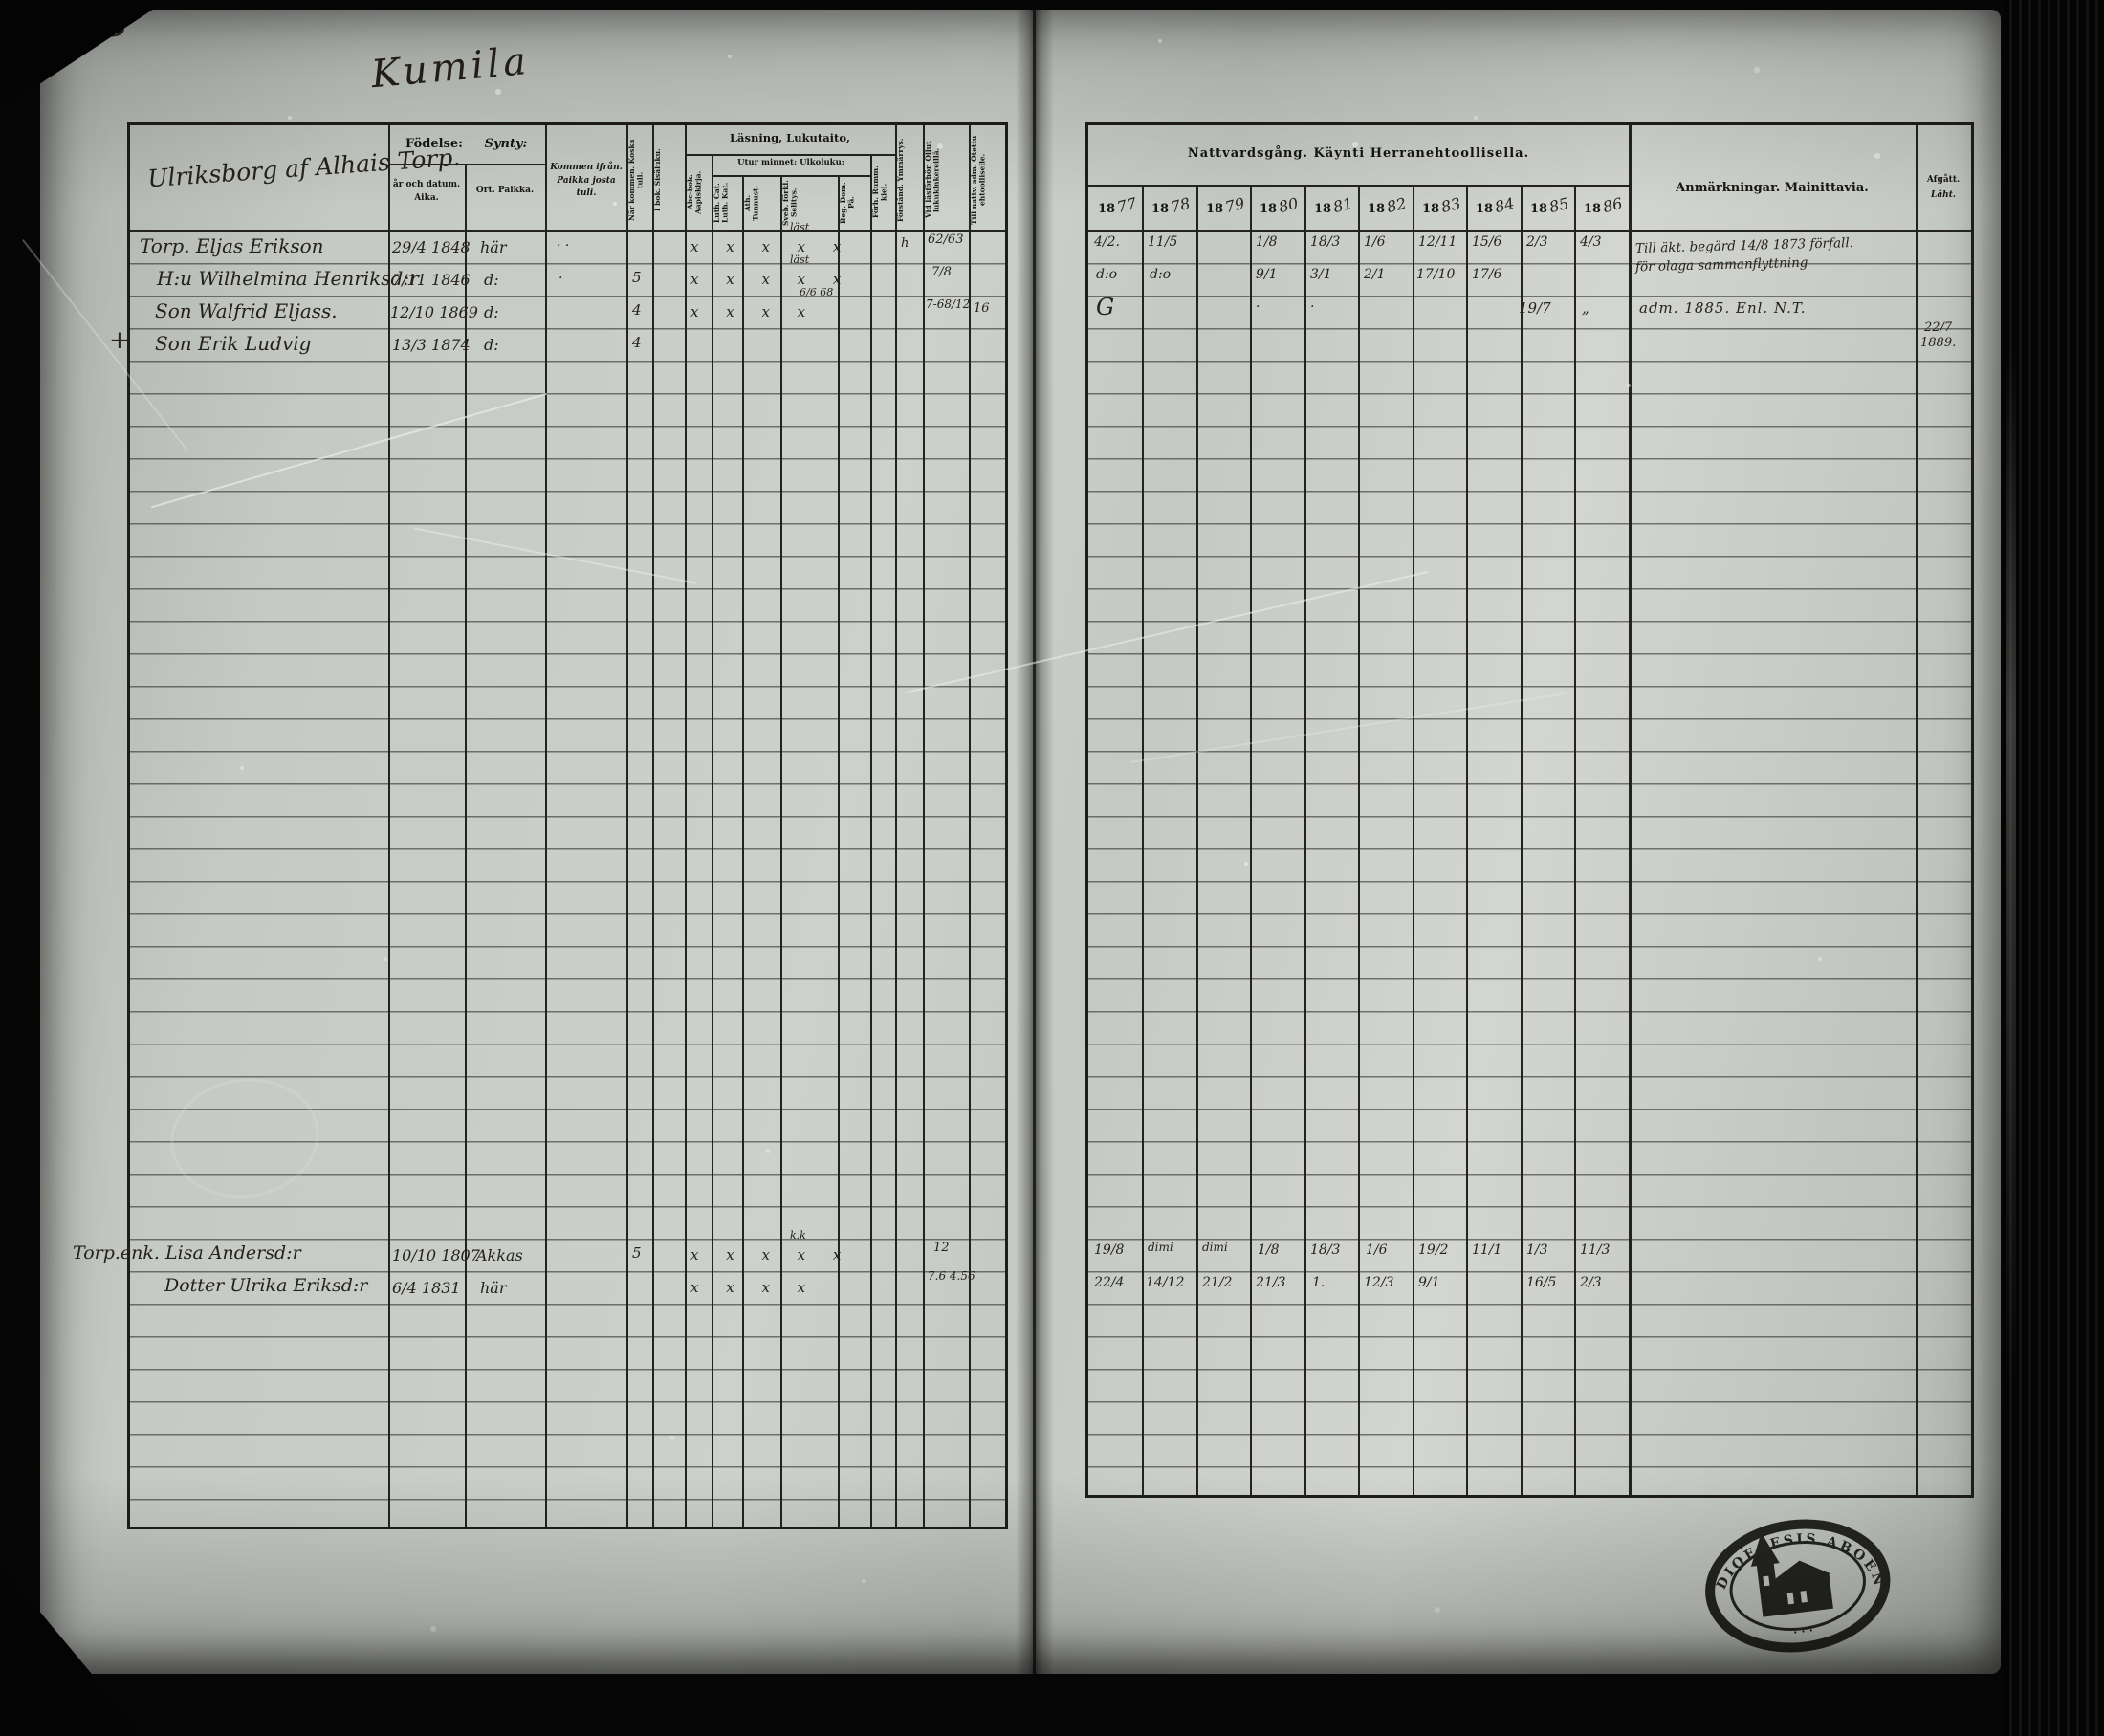 This screenshot has height=1736, width=2104. What do you see at coordinates (1375, 242) in the screenshot?
I see `communion-date: 1/6` at bounding box center [1375, 242].